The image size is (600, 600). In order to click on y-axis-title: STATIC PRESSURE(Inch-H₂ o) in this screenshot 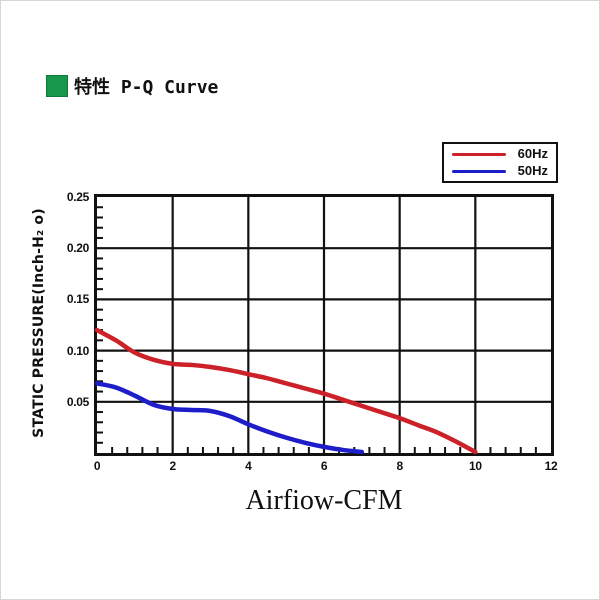, I will do `click(39, 323)`.